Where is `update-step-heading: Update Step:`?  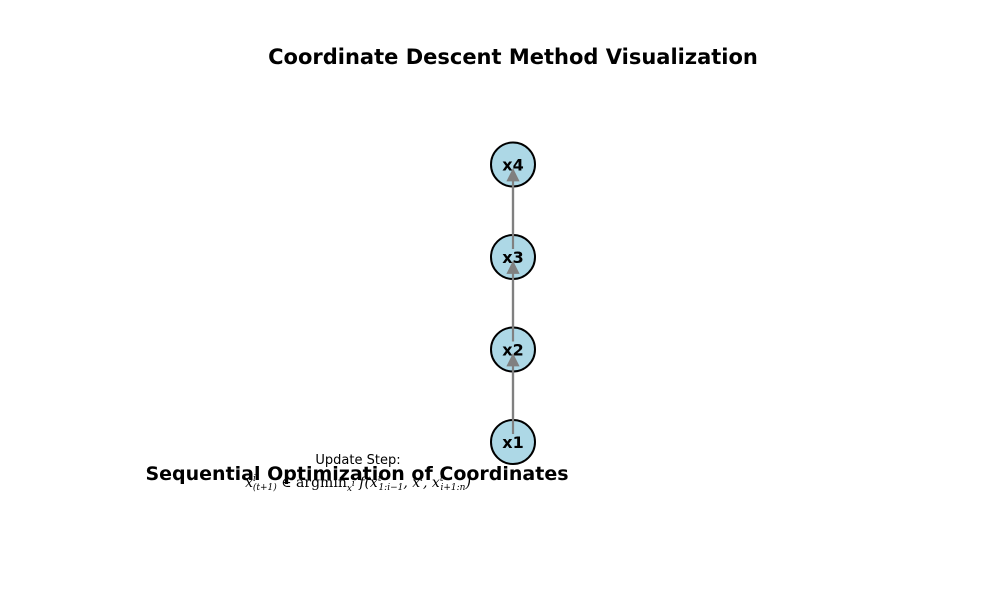 update-step-heading: Update Step: is located at coordinates (357, 460).